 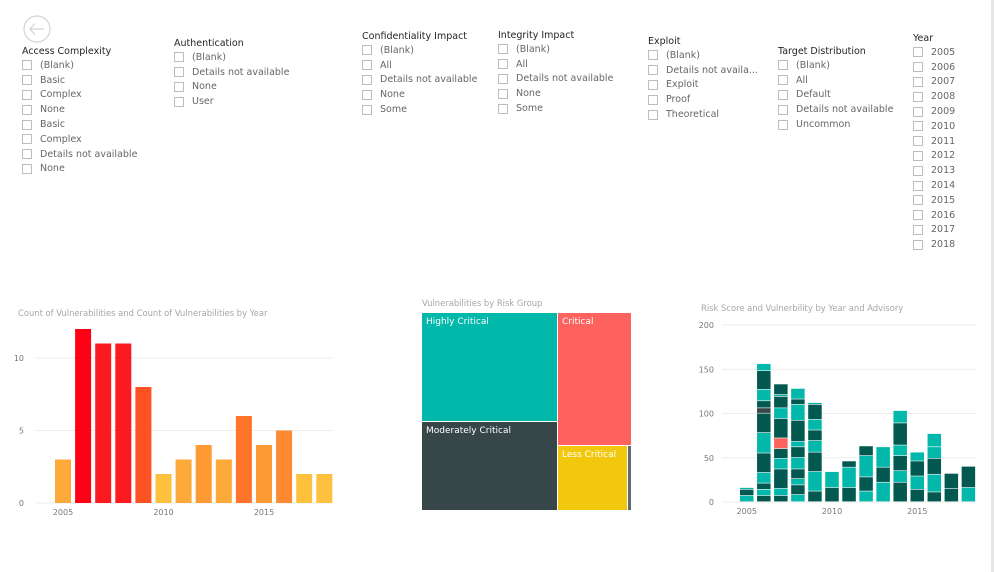 I want to click on slicer-option: Complex, so click(x=79, y=139).